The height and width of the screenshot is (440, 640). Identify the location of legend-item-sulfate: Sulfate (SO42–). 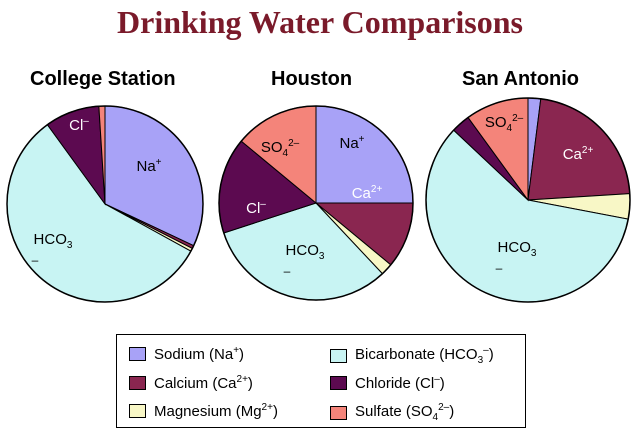
(392, 412).